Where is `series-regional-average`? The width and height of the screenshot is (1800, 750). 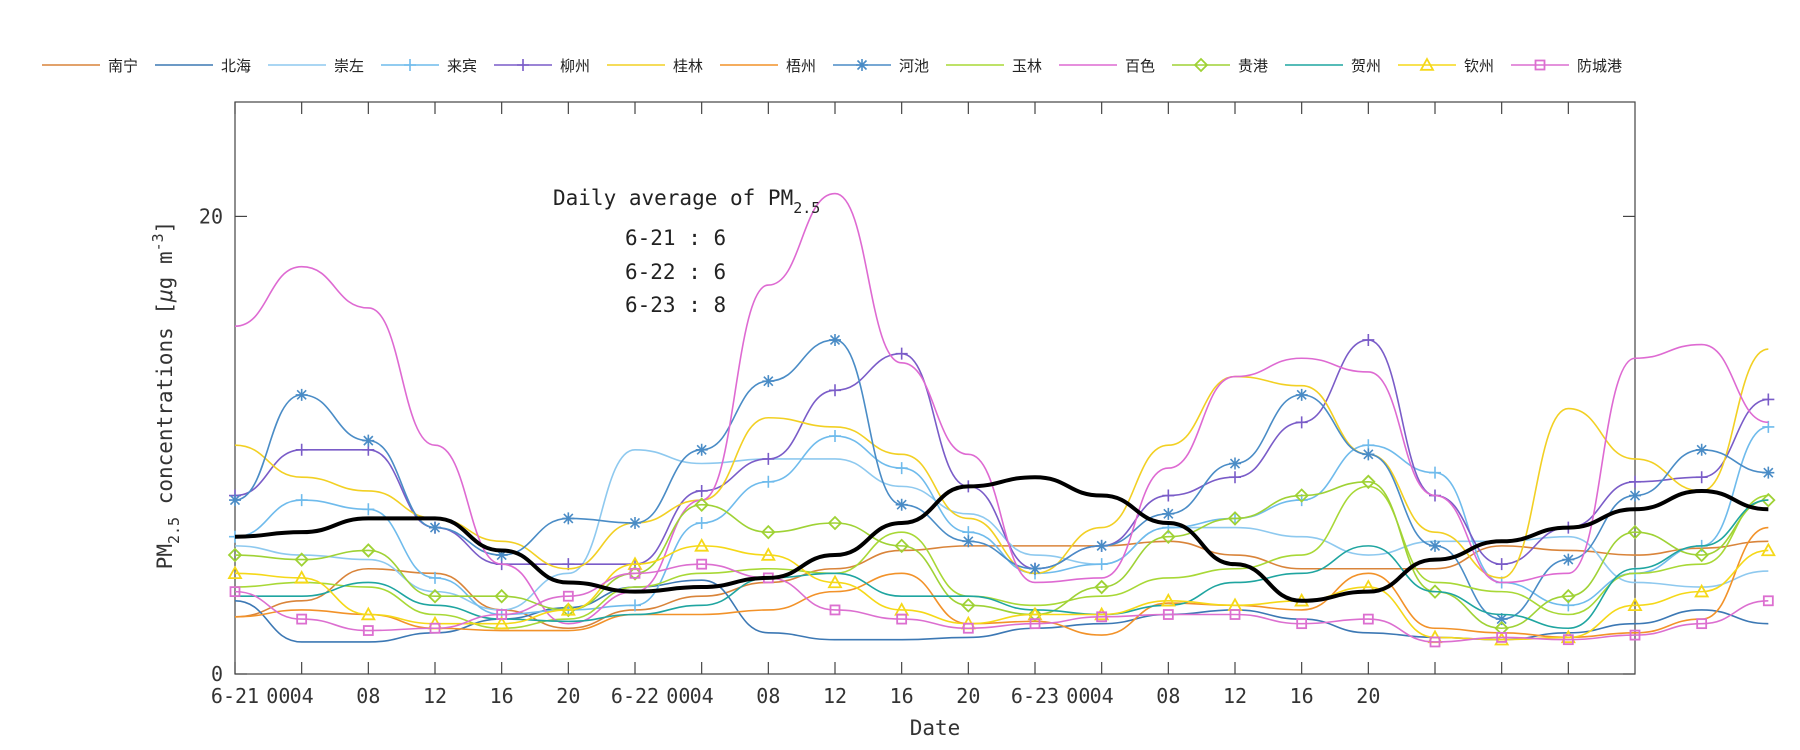
series-regional-average is located at coordinates (1001, 539).